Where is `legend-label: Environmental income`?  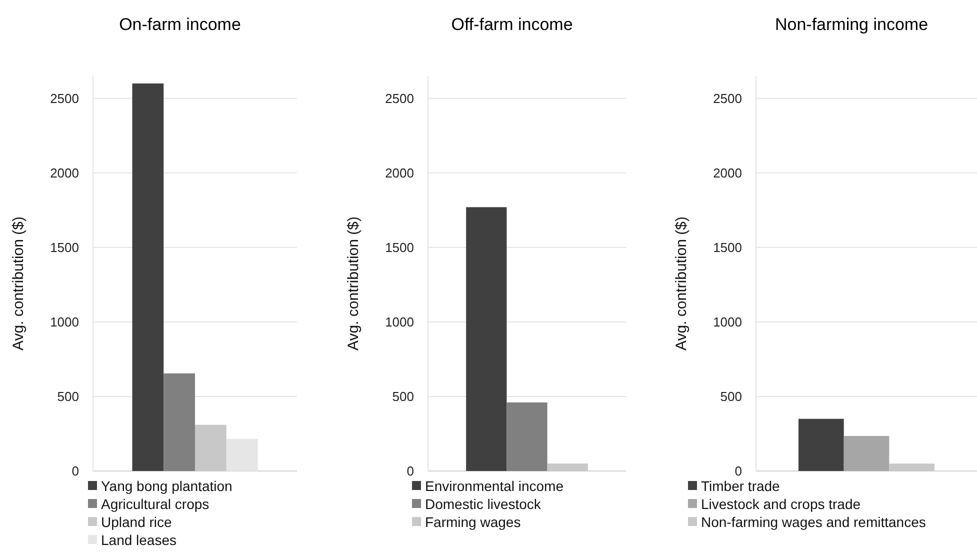 legend-label: Environmental income is located at coordinates (494, 486).